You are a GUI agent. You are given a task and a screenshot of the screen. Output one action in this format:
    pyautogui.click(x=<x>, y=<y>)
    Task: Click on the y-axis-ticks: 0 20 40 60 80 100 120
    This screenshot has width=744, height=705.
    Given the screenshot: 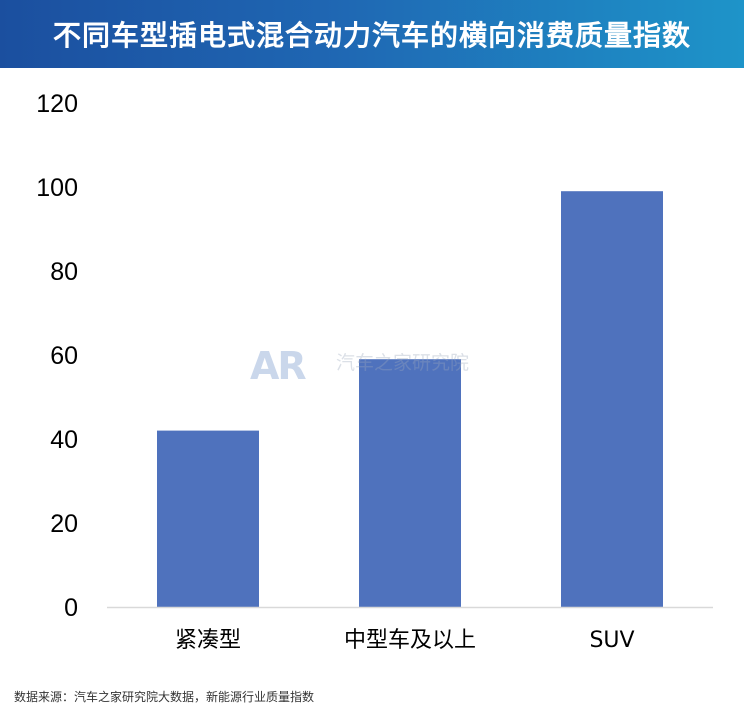 What is the action you would take?
    pyautogui.click(x=57, y=356)
    